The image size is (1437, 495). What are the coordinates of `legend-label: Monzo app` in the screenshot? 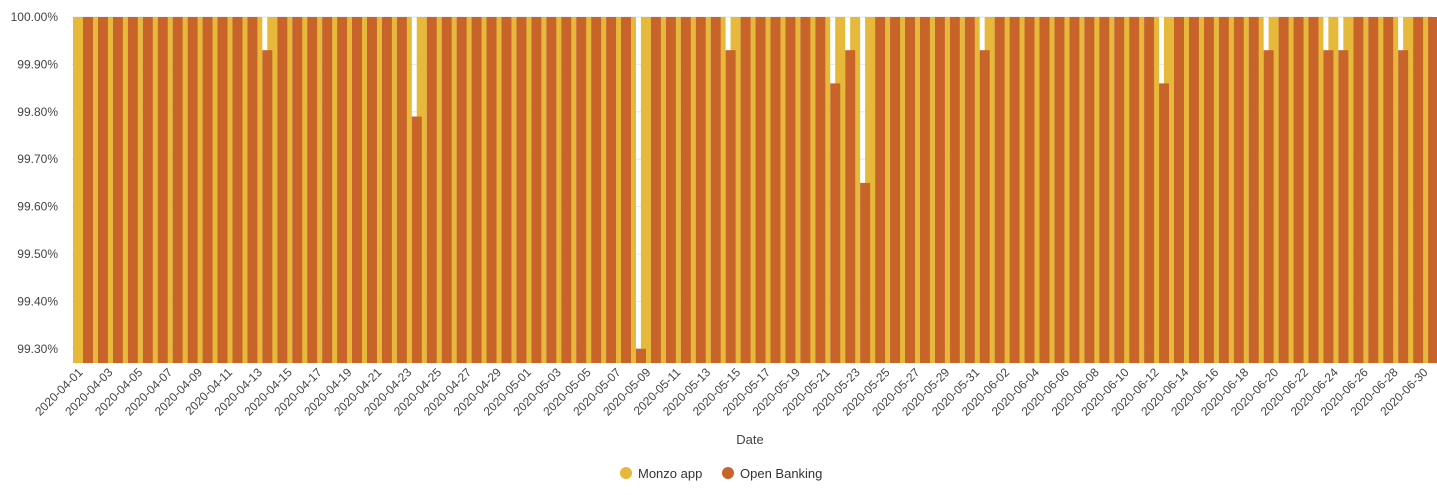 It's located at (670, 473).